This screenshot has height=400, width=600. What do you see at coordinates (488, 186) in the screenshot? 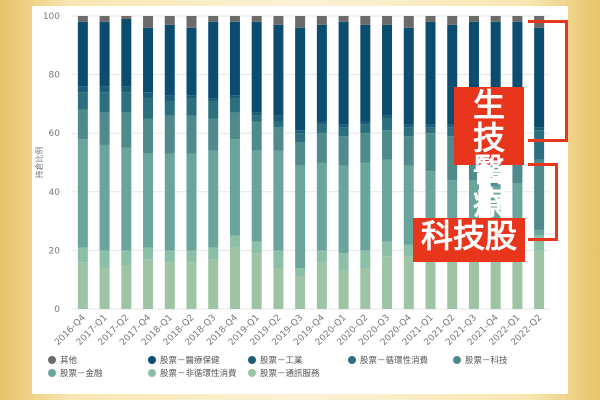
I see `callout-biotech-line2: 醫療` at bounding box center [488, 186].